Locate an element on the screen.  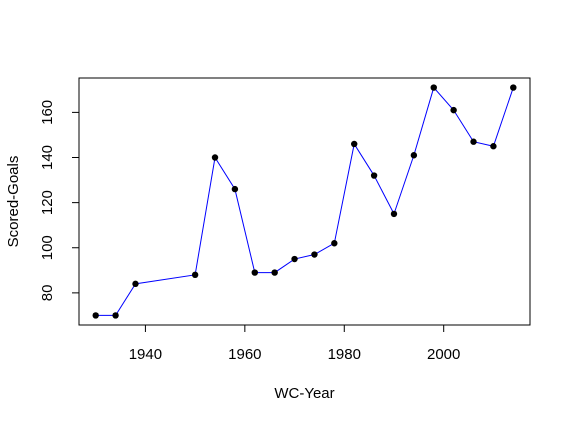
y-tick-label: 80 is located at coordinates (47, 293).